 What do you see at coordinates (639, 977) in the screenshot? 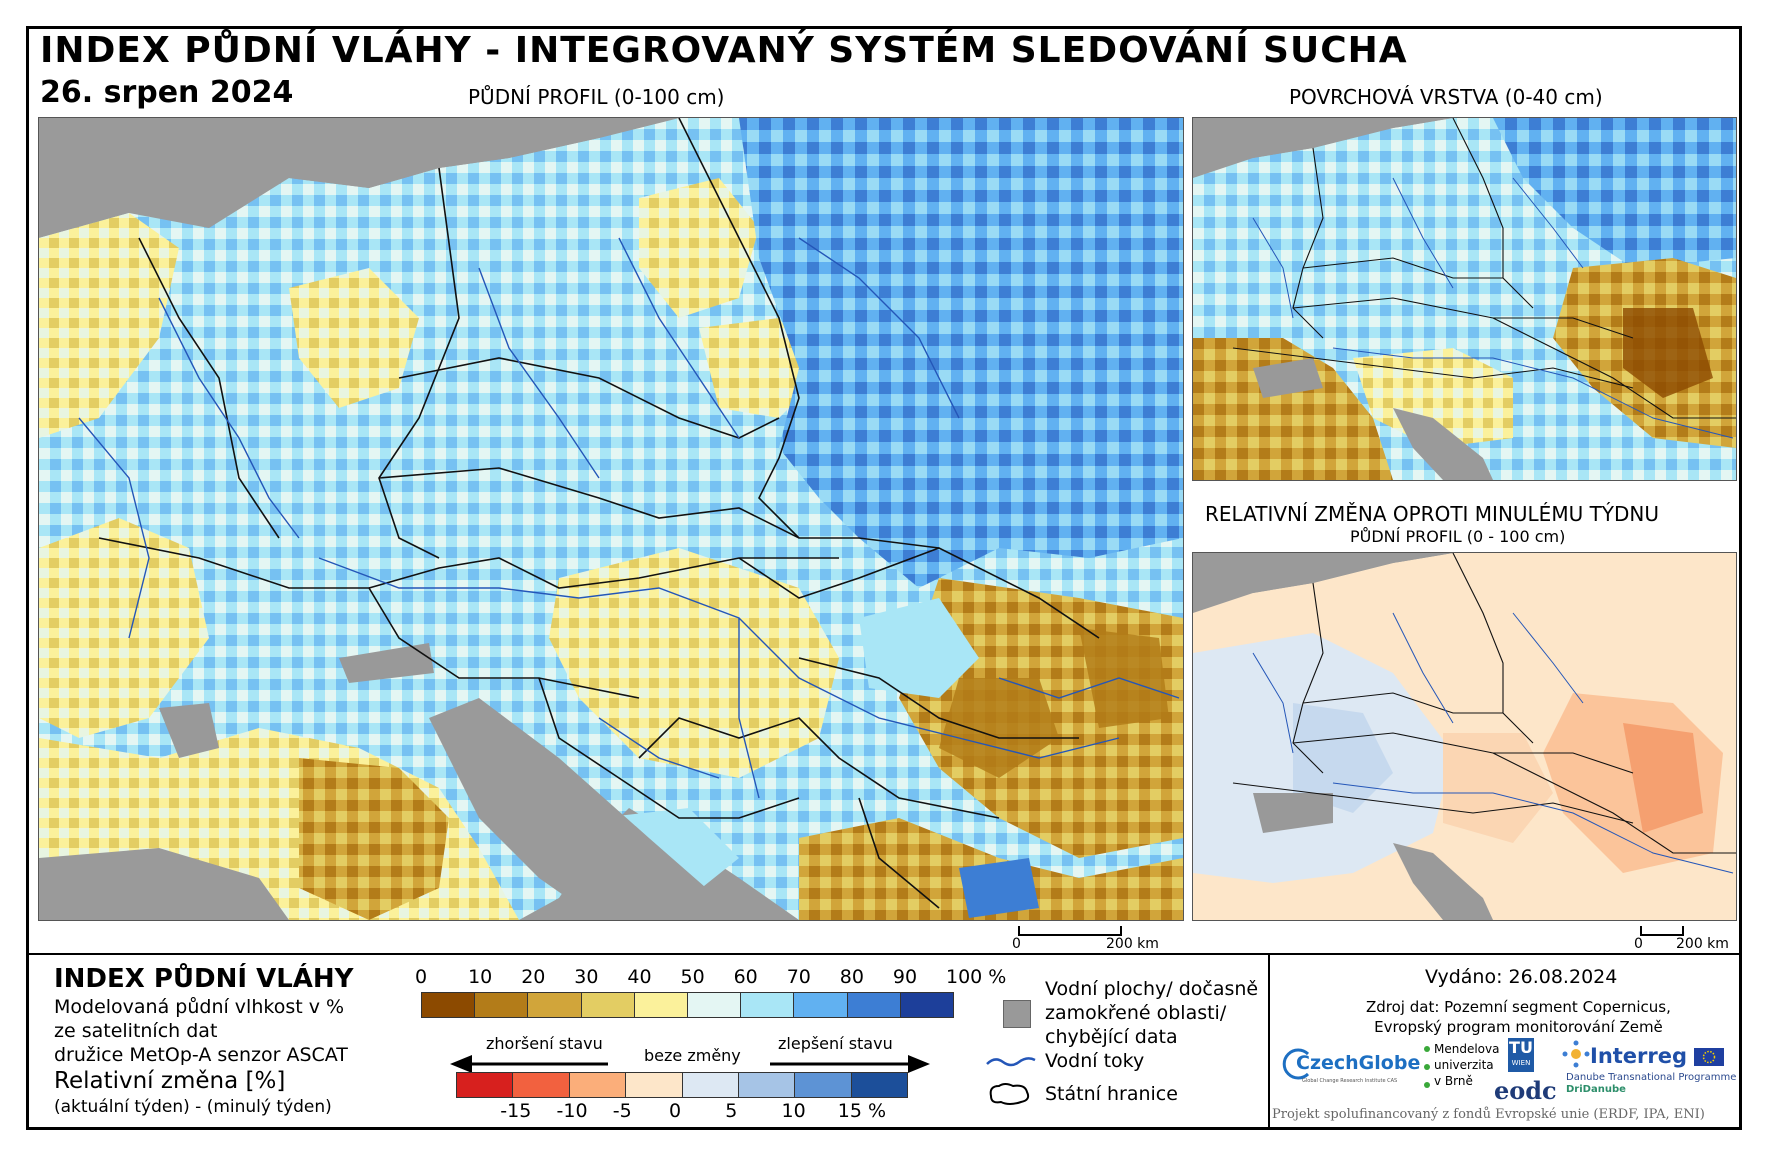
I see `tick-label: 40` at bounding box center [639, 977].